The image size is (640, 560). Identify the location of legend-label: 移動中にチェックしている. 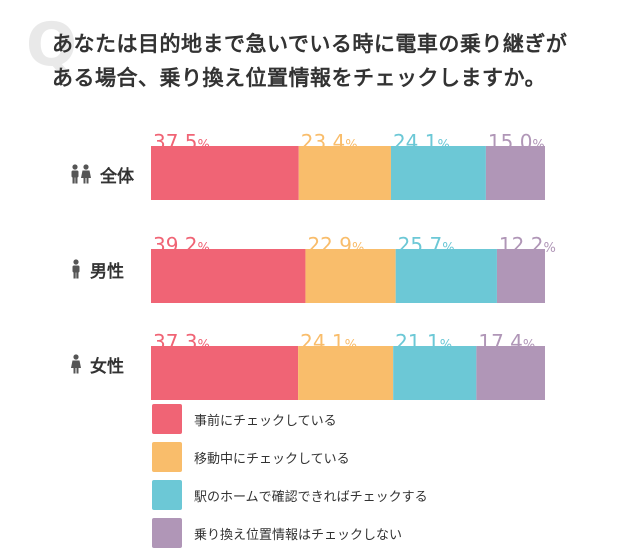
(272, 459).